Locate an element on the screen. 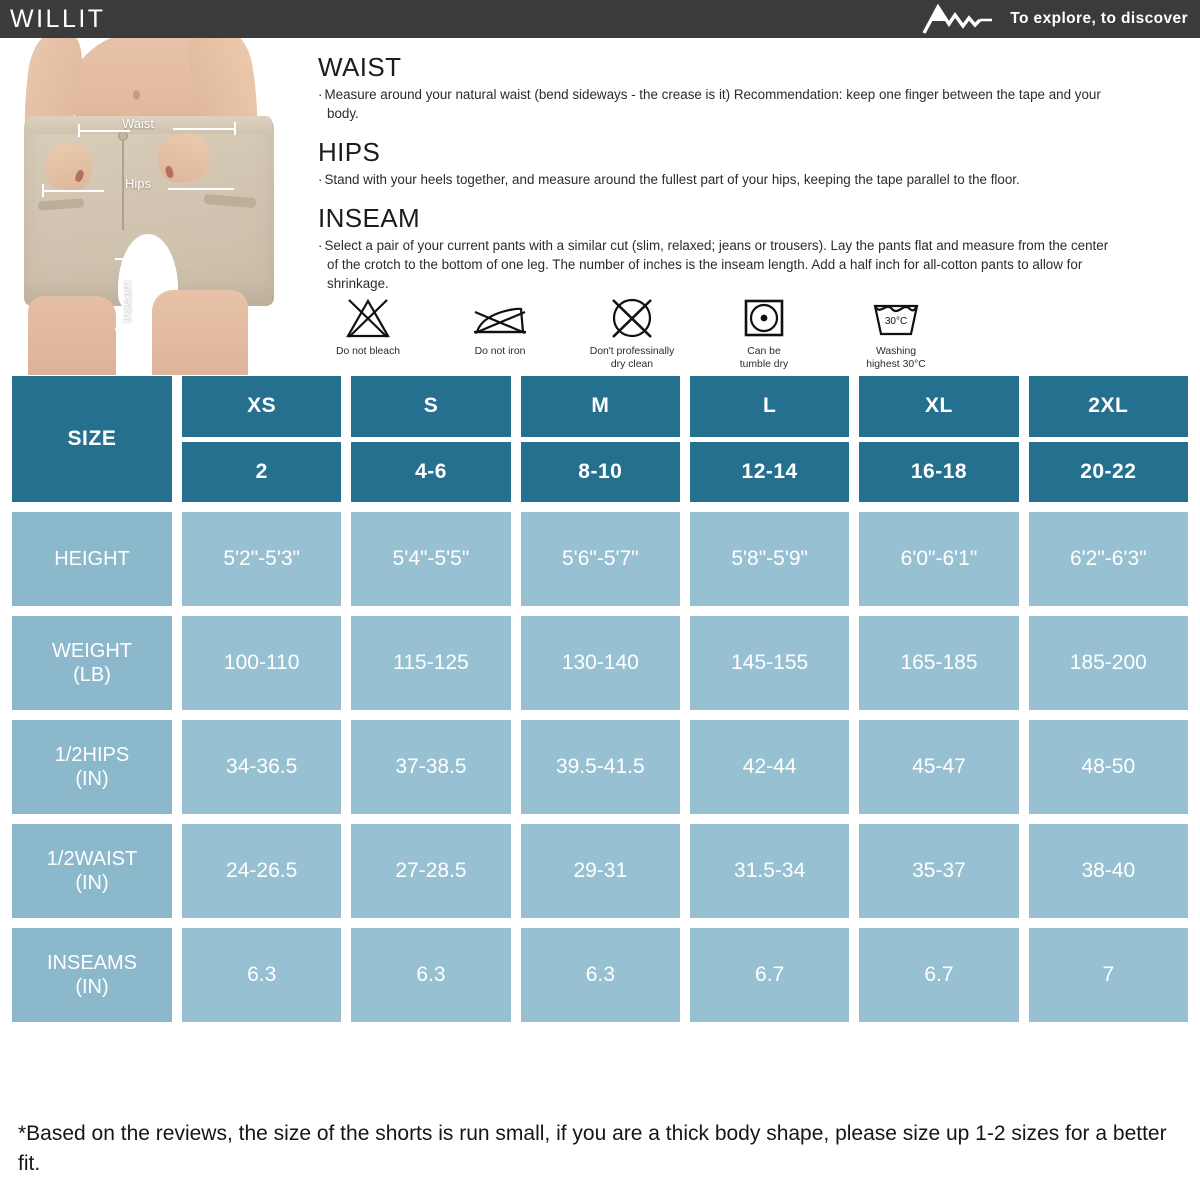  inseam-measure-line is located at coordinates (125, 294).